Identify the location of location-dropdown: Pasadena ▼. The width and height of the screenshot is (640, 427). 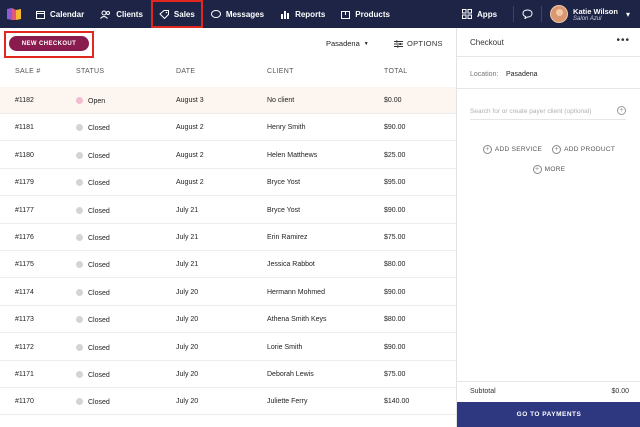
(347, 43).